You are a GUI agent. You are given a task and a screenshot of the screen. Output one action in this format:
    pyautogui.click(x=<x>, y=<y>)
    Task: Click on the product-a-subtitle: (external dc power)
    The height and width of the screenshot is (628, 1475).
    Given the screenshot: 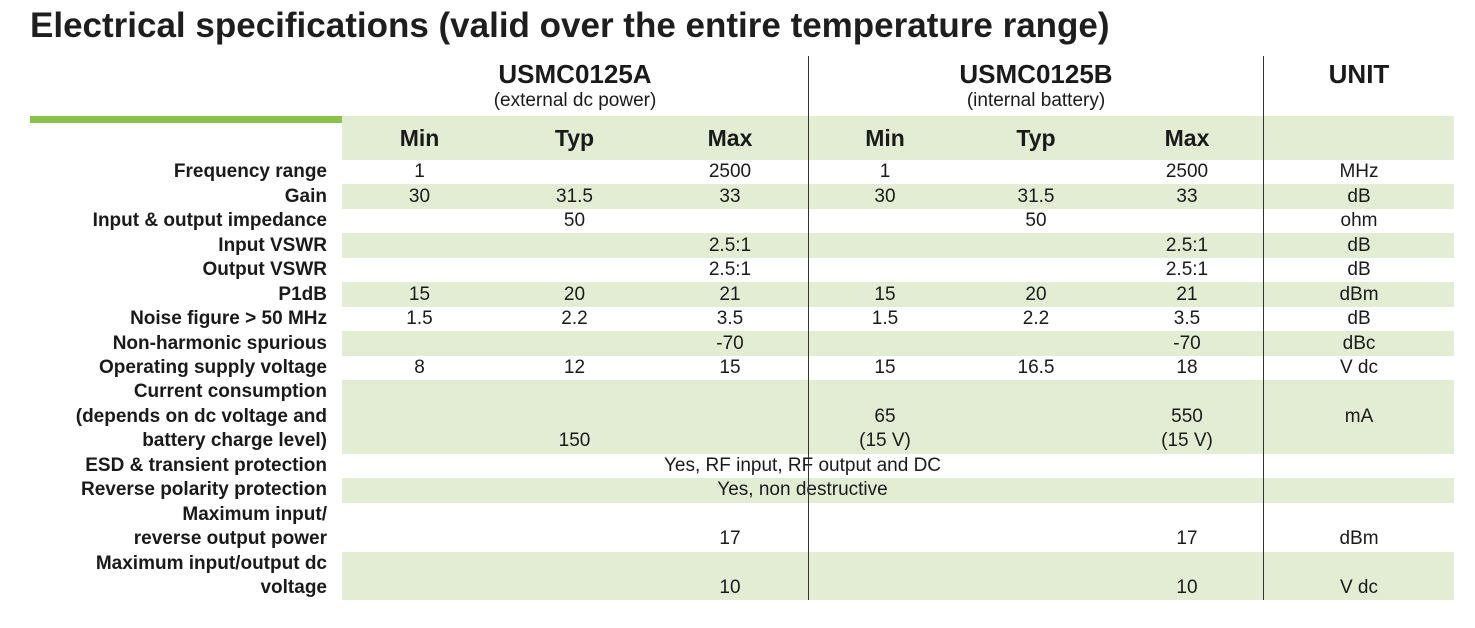 What is the action you would take?
    pyautogui.click(x=575, y=100)
    